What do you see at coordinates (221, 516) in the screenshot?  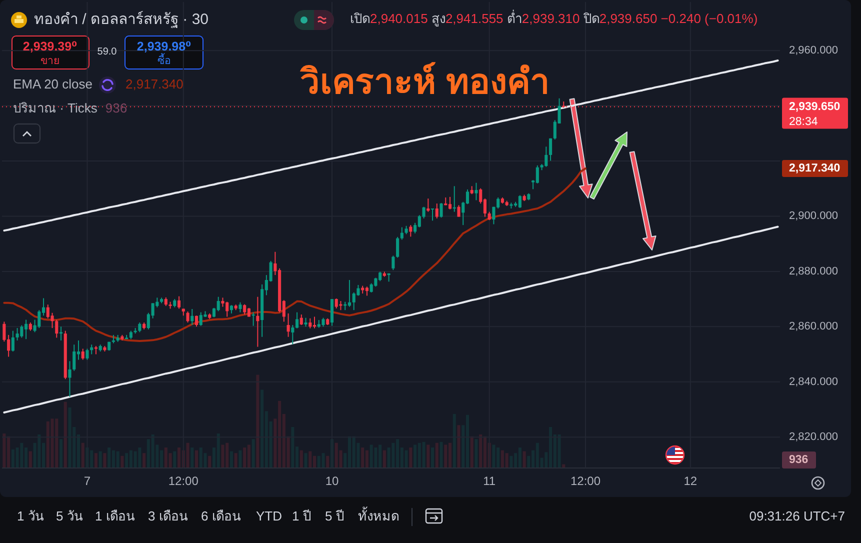 I see `text: 6 เดือน` at bounding box center [221, 516].